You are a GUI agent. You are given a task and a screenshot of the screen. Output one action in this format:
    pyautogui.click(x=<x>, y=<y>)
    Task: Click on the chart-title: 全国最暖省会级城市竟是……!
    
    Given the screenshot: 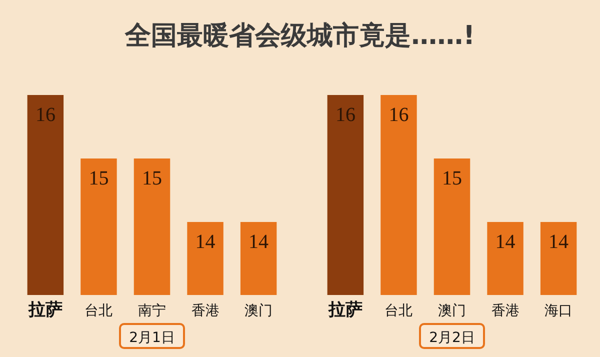 What is the action you would take?
    pyautogui.click(x=299, y=36)
    